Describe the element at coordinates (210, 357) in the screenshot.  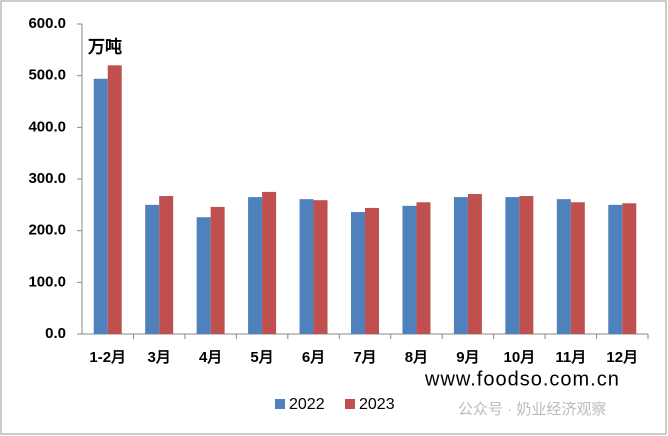
I see `x-tick-label: 4月` at that location.